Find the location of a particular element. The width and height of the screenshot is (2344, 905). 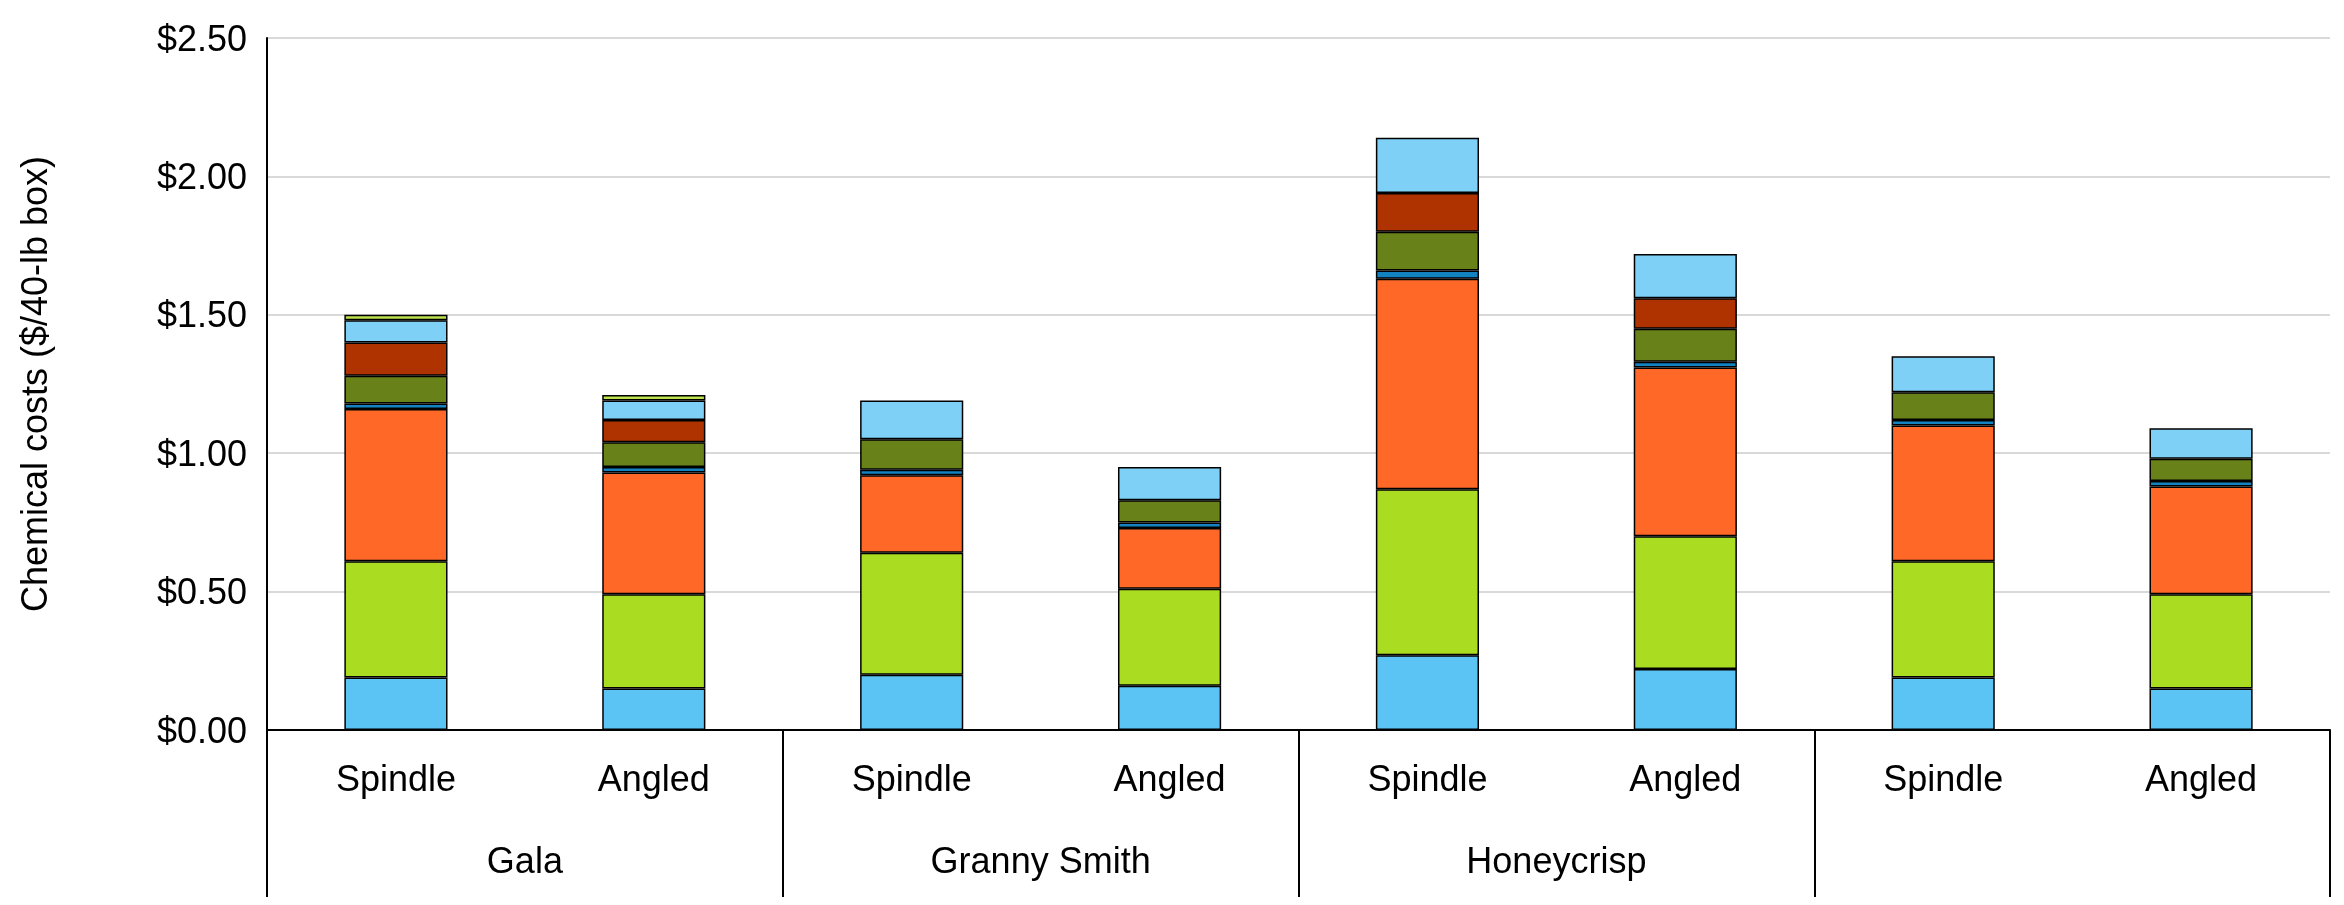

y-axis-title: Chemical costs ($/40-lb box) is located at coordinates (34, 384).